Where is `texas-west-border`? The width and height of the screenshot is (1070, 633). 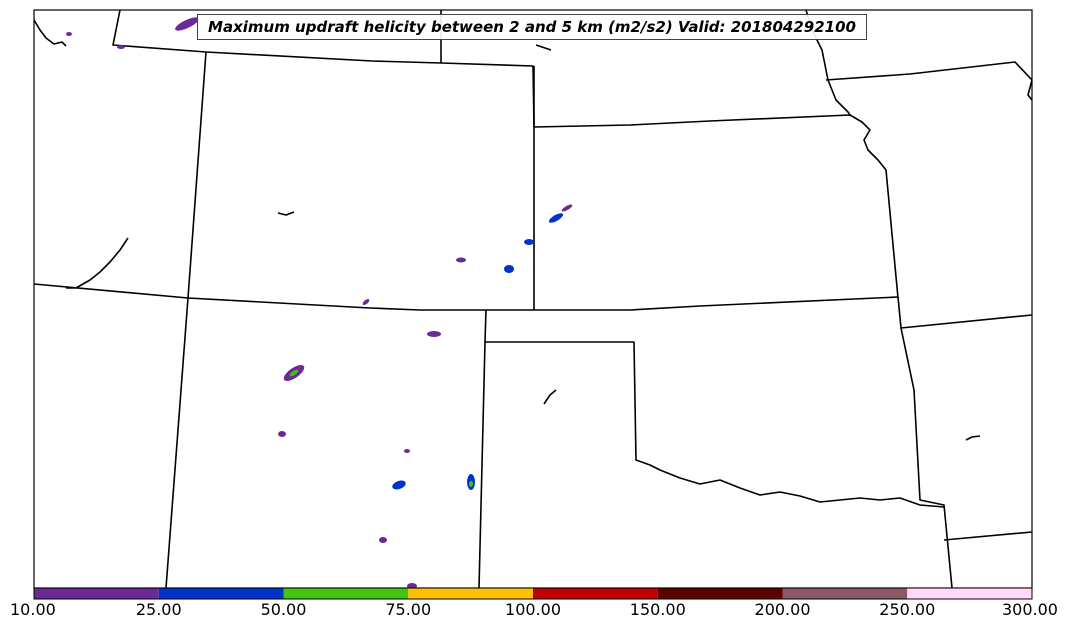
texas-west-border is located at coordinates (482, 465).